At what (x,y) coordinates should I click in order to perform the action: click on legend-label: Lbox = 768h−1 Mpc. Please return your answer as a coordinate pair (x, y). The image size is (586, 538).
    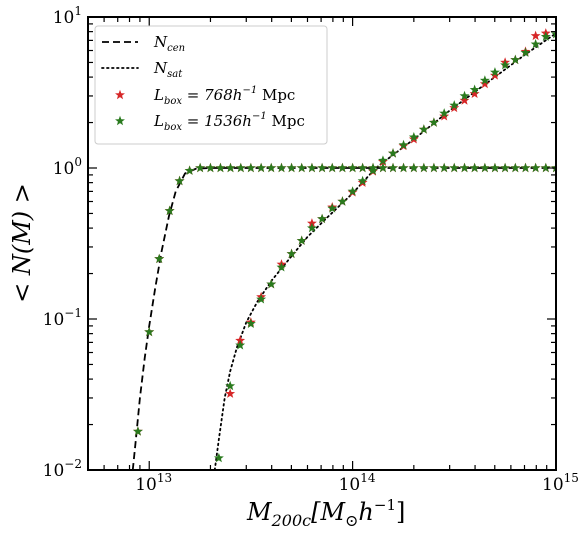
    Looking at the image, I should click on (224, 96).